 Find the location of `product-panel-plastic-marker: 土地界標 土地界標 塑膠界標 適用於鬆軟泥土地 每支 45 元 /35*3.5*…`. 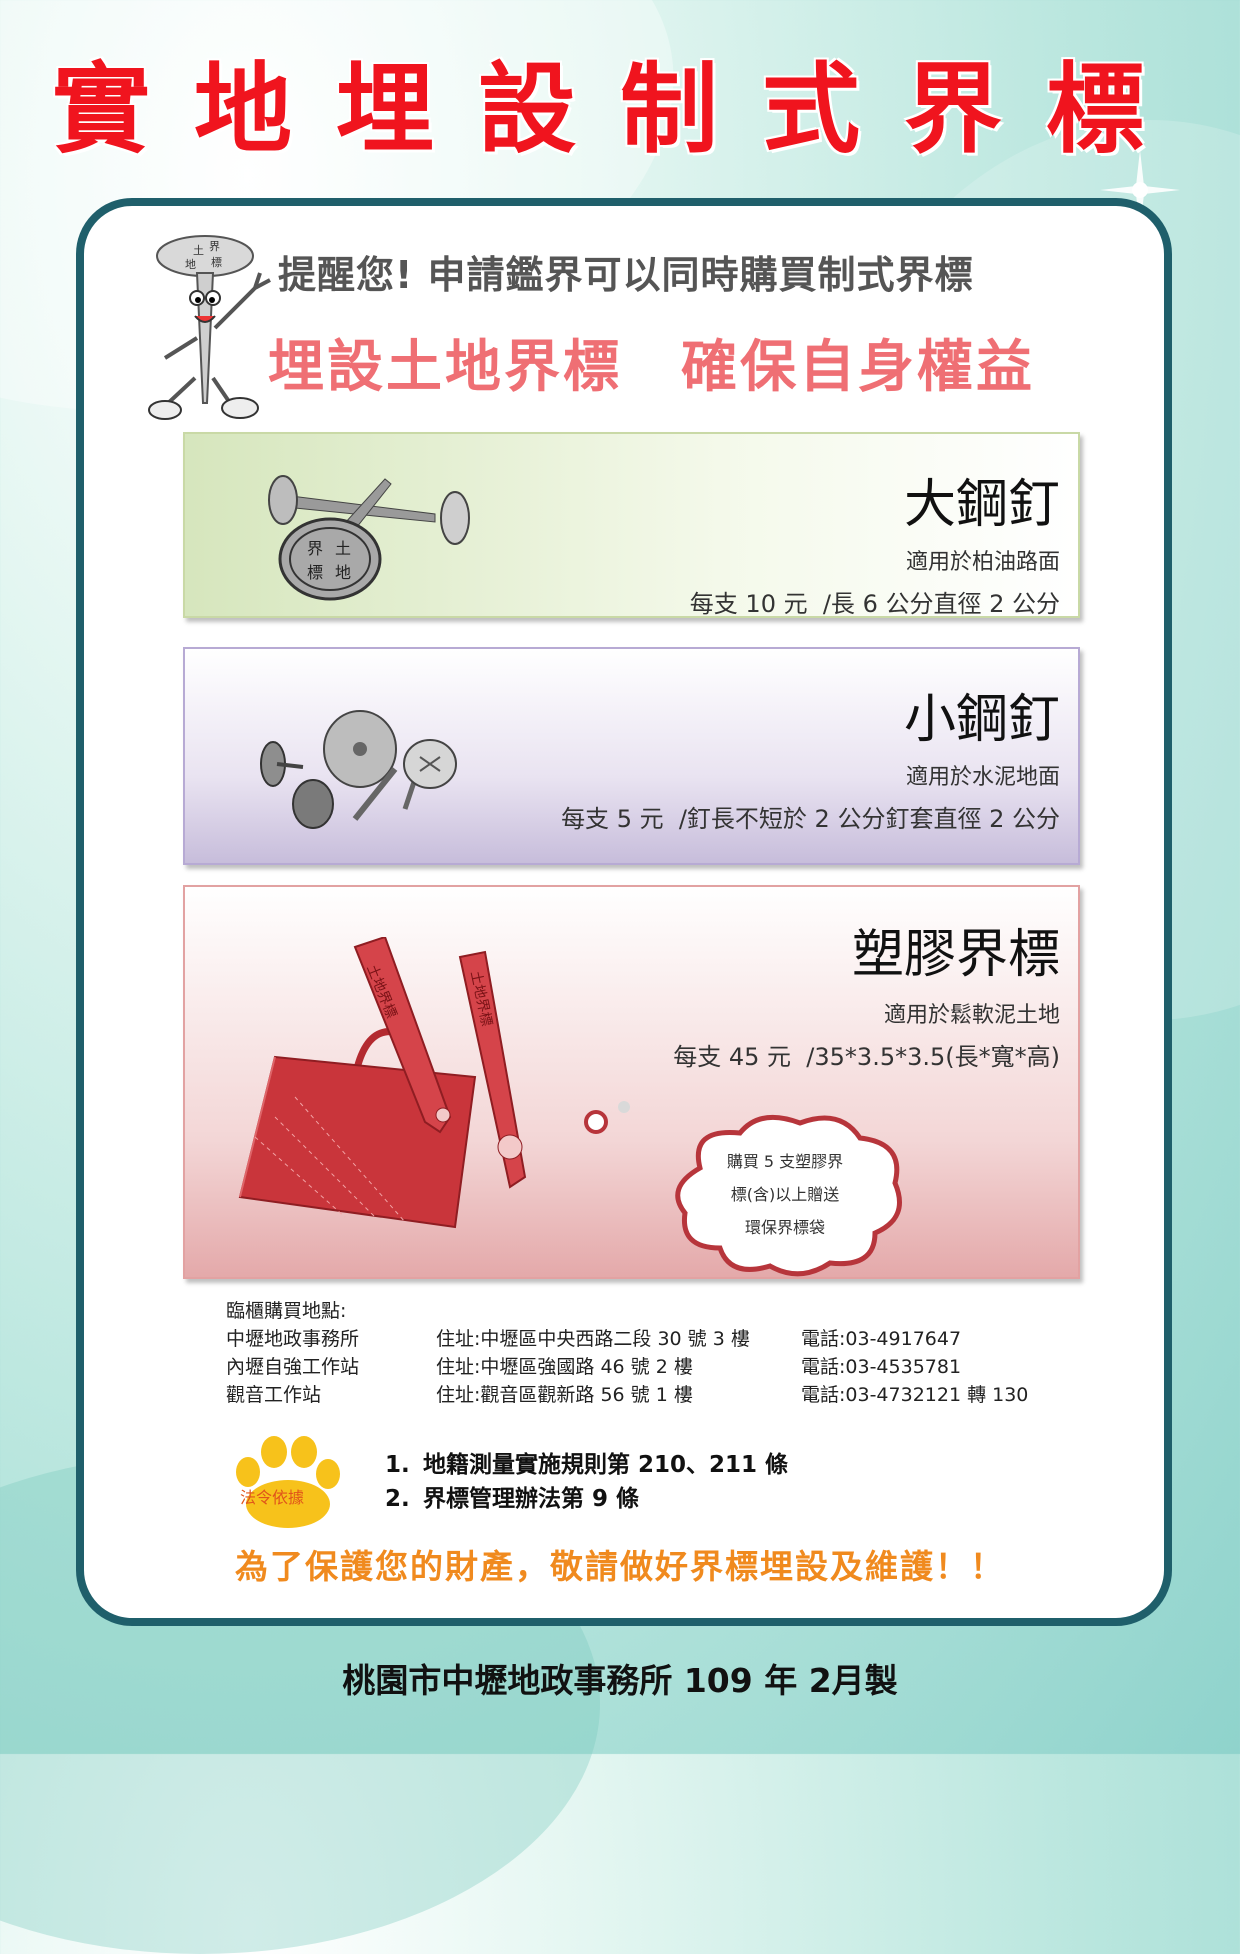

product-panel-plastic-marker: 土地界標 土地界標 塑膠界標 適用於鬆軟泥土地 每支 45 元 /35*3.5*… is located at coordinates (631, 1082).